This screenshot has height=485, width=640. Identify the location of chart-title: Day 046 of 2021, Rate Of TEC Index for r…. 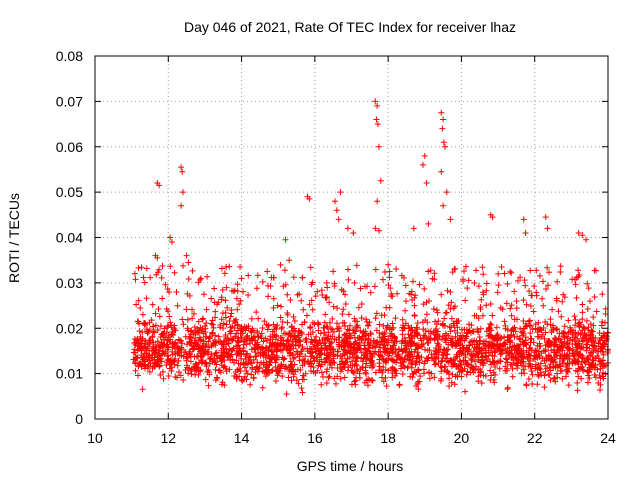
(350, 27).